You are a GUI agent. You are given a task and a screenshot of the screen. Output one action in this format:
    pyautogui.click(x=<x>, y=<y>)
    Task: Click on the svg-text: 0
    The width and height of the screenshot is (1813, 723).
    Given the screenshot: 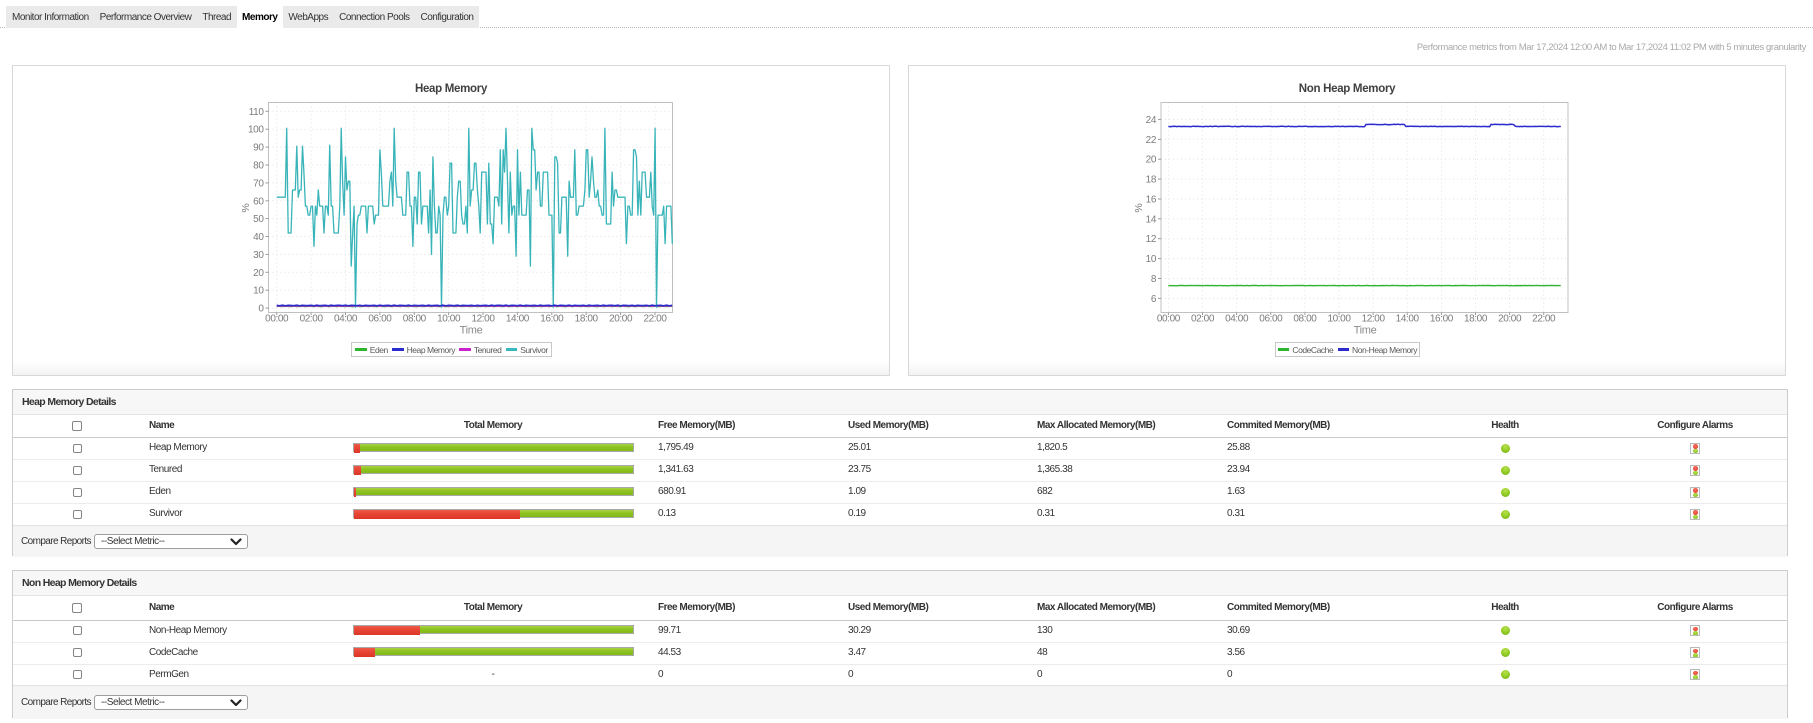 What is the action you would take?
    pyautogui.click(x=261, y=309)
    